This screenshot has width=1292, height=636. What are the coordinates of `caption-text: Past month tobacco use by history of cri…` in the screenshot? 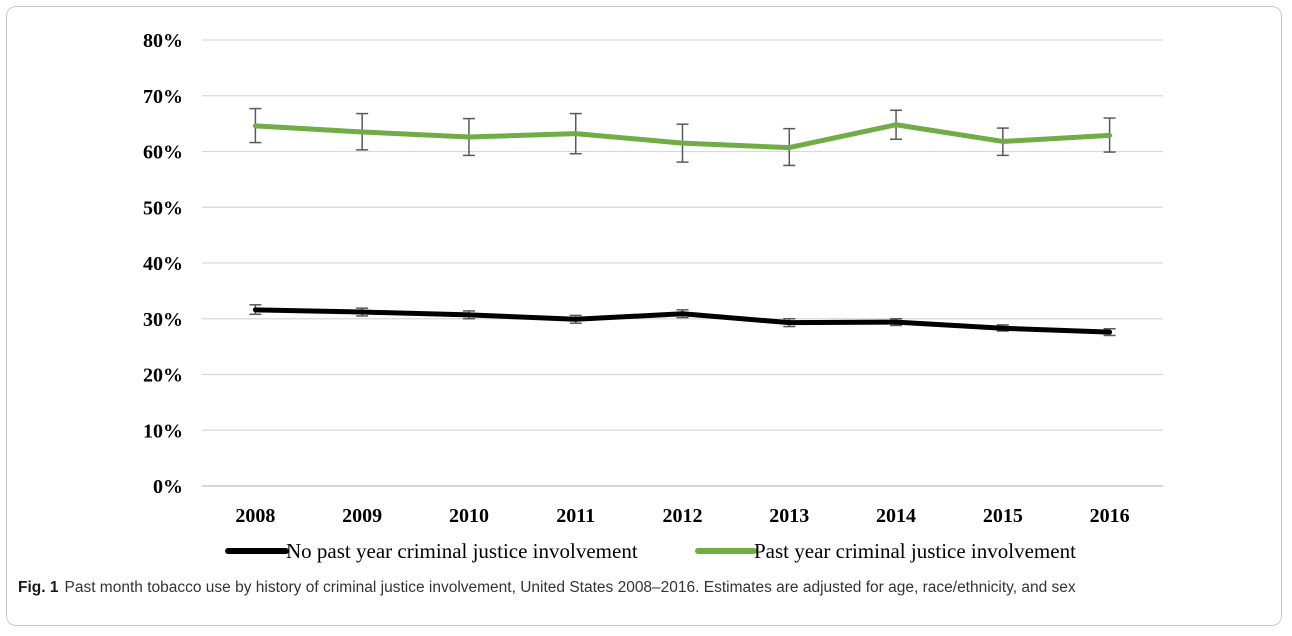 It's located at (570, 587).